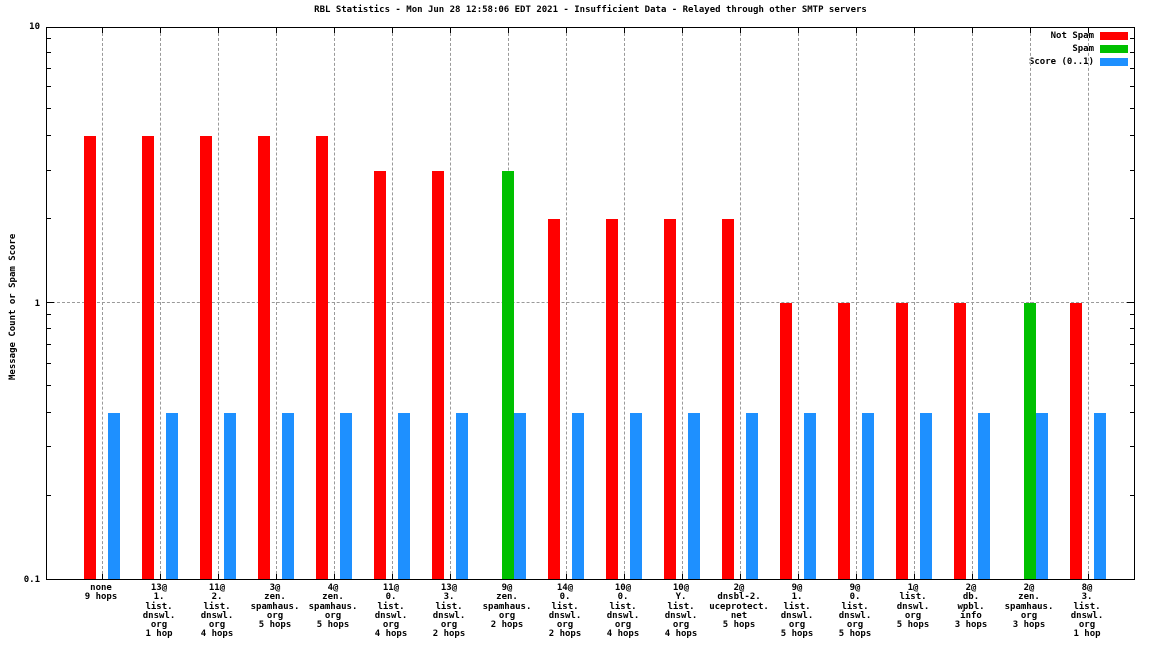 The height and width of the screenshot is (648, 1152). What do you see at coordinates (623, 611) in the screenshot?
I see `x-category-label: 10@ 0. list. dnswl. org 4 hops` at bounding box center [623, 611].